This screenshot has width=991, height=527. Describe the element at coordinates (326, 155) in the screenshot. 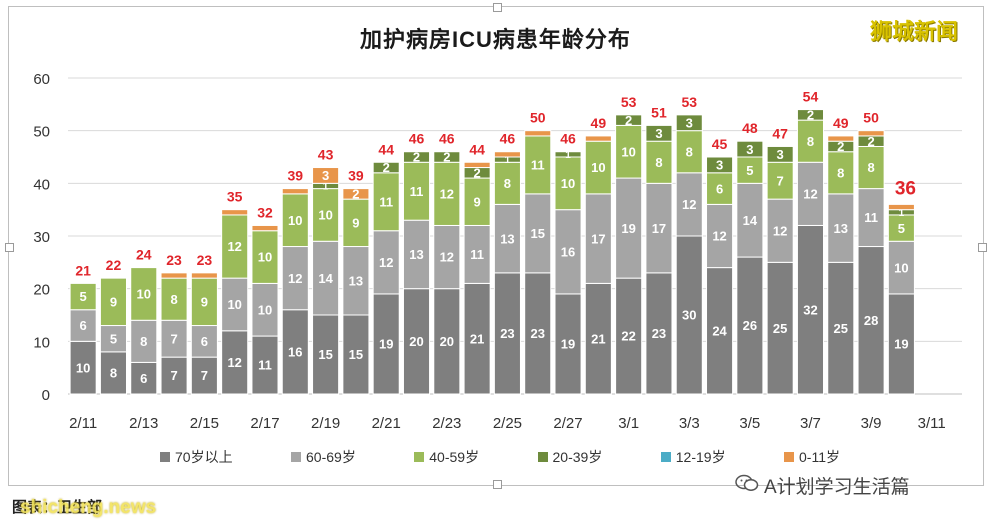

I see `total-label: 43` at that location.